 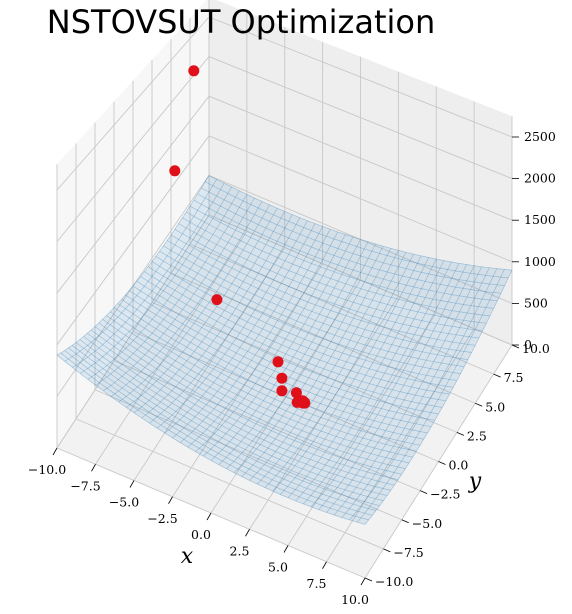 I want to click on x-tick-label: −2.5, so click(x=162, y=518).